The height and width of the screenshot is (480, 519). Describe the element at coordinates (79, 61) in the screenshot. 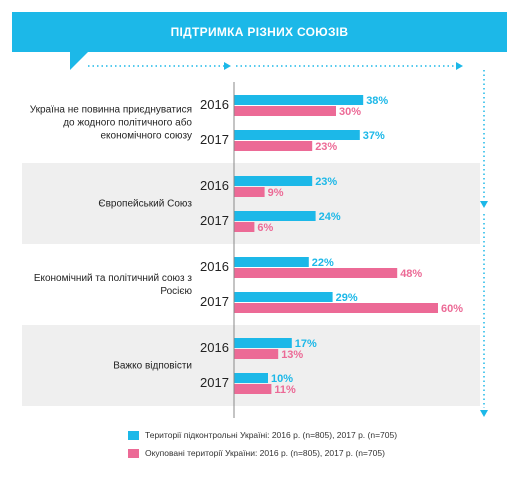

I see `banner-pointer` at that location.